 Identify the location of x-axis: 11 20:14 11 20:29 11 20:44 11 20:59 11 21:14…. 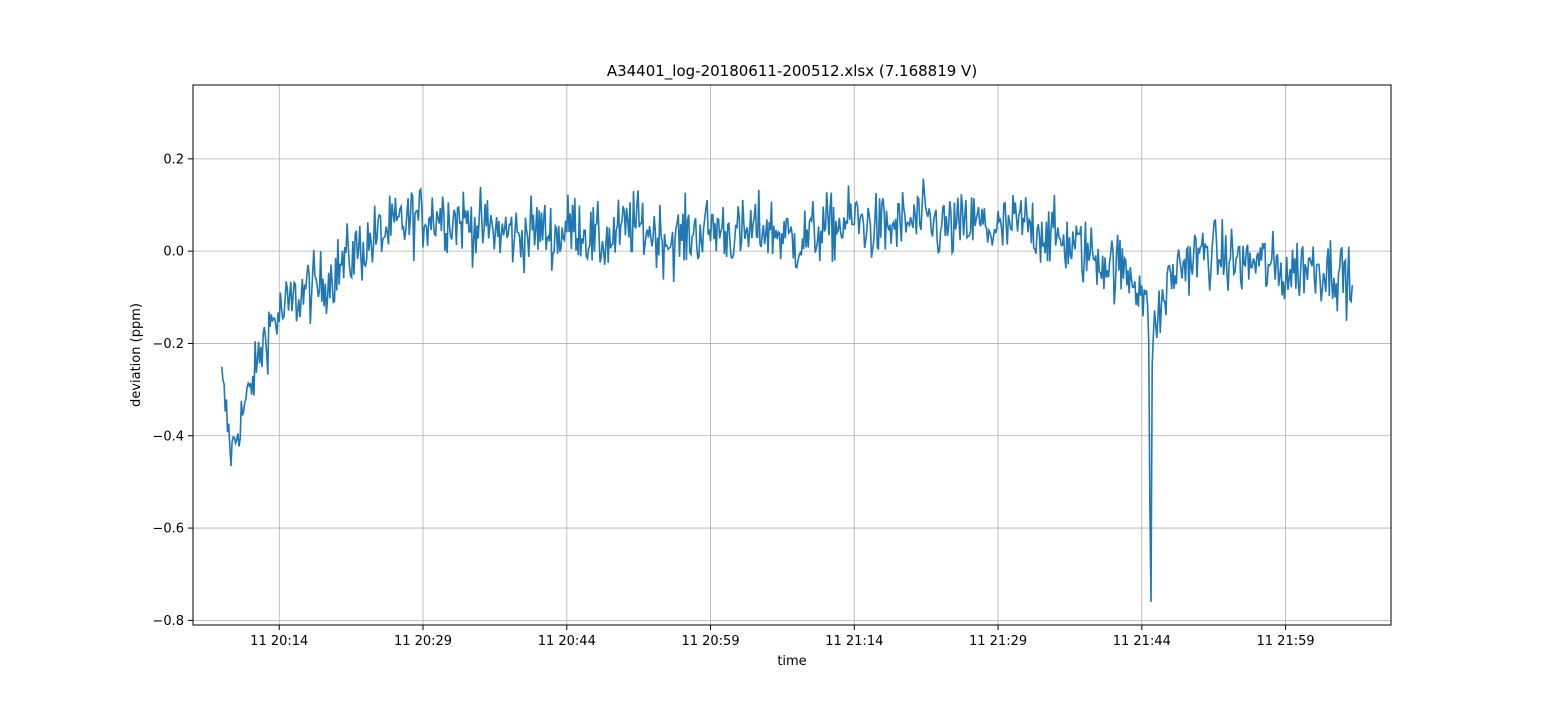
(782, 637).